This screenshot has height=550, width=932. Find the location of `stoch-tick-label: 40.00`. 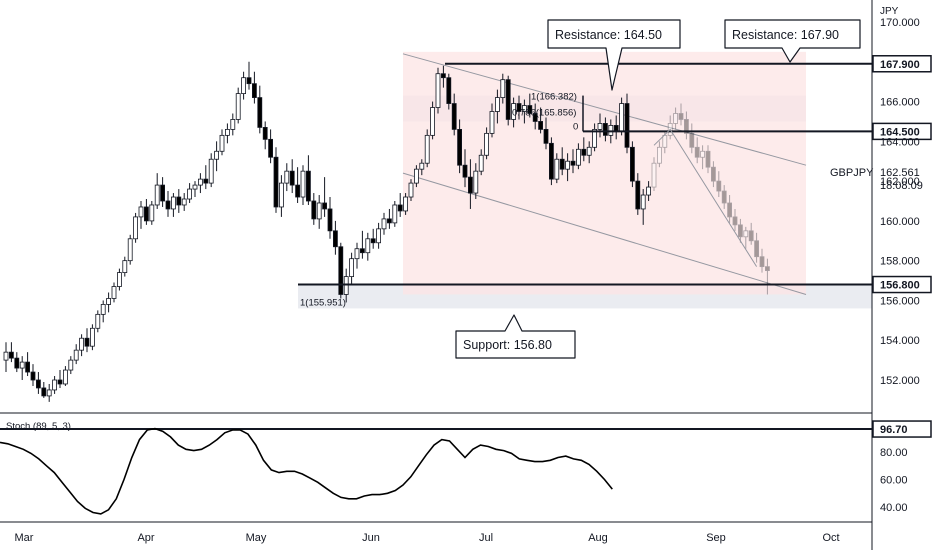

stoch-tick-label: 40.00 is located at coordinates (894, 508).